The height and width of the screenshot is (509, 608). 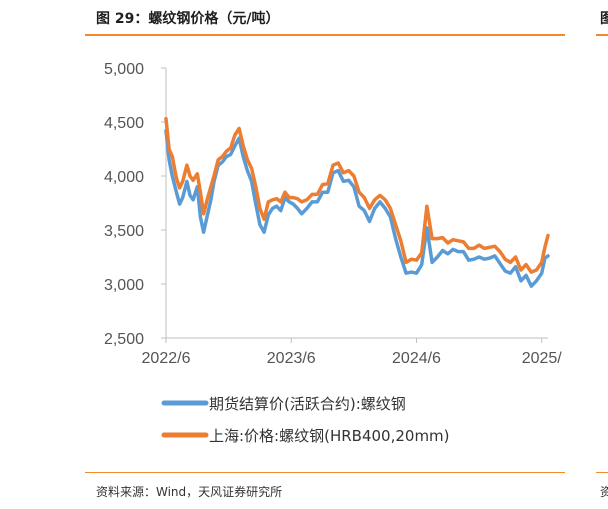 I want to click on legend-label-2: 上海:价格:螺纹钢(HRB400,20mm), so click(x=329, y=436).